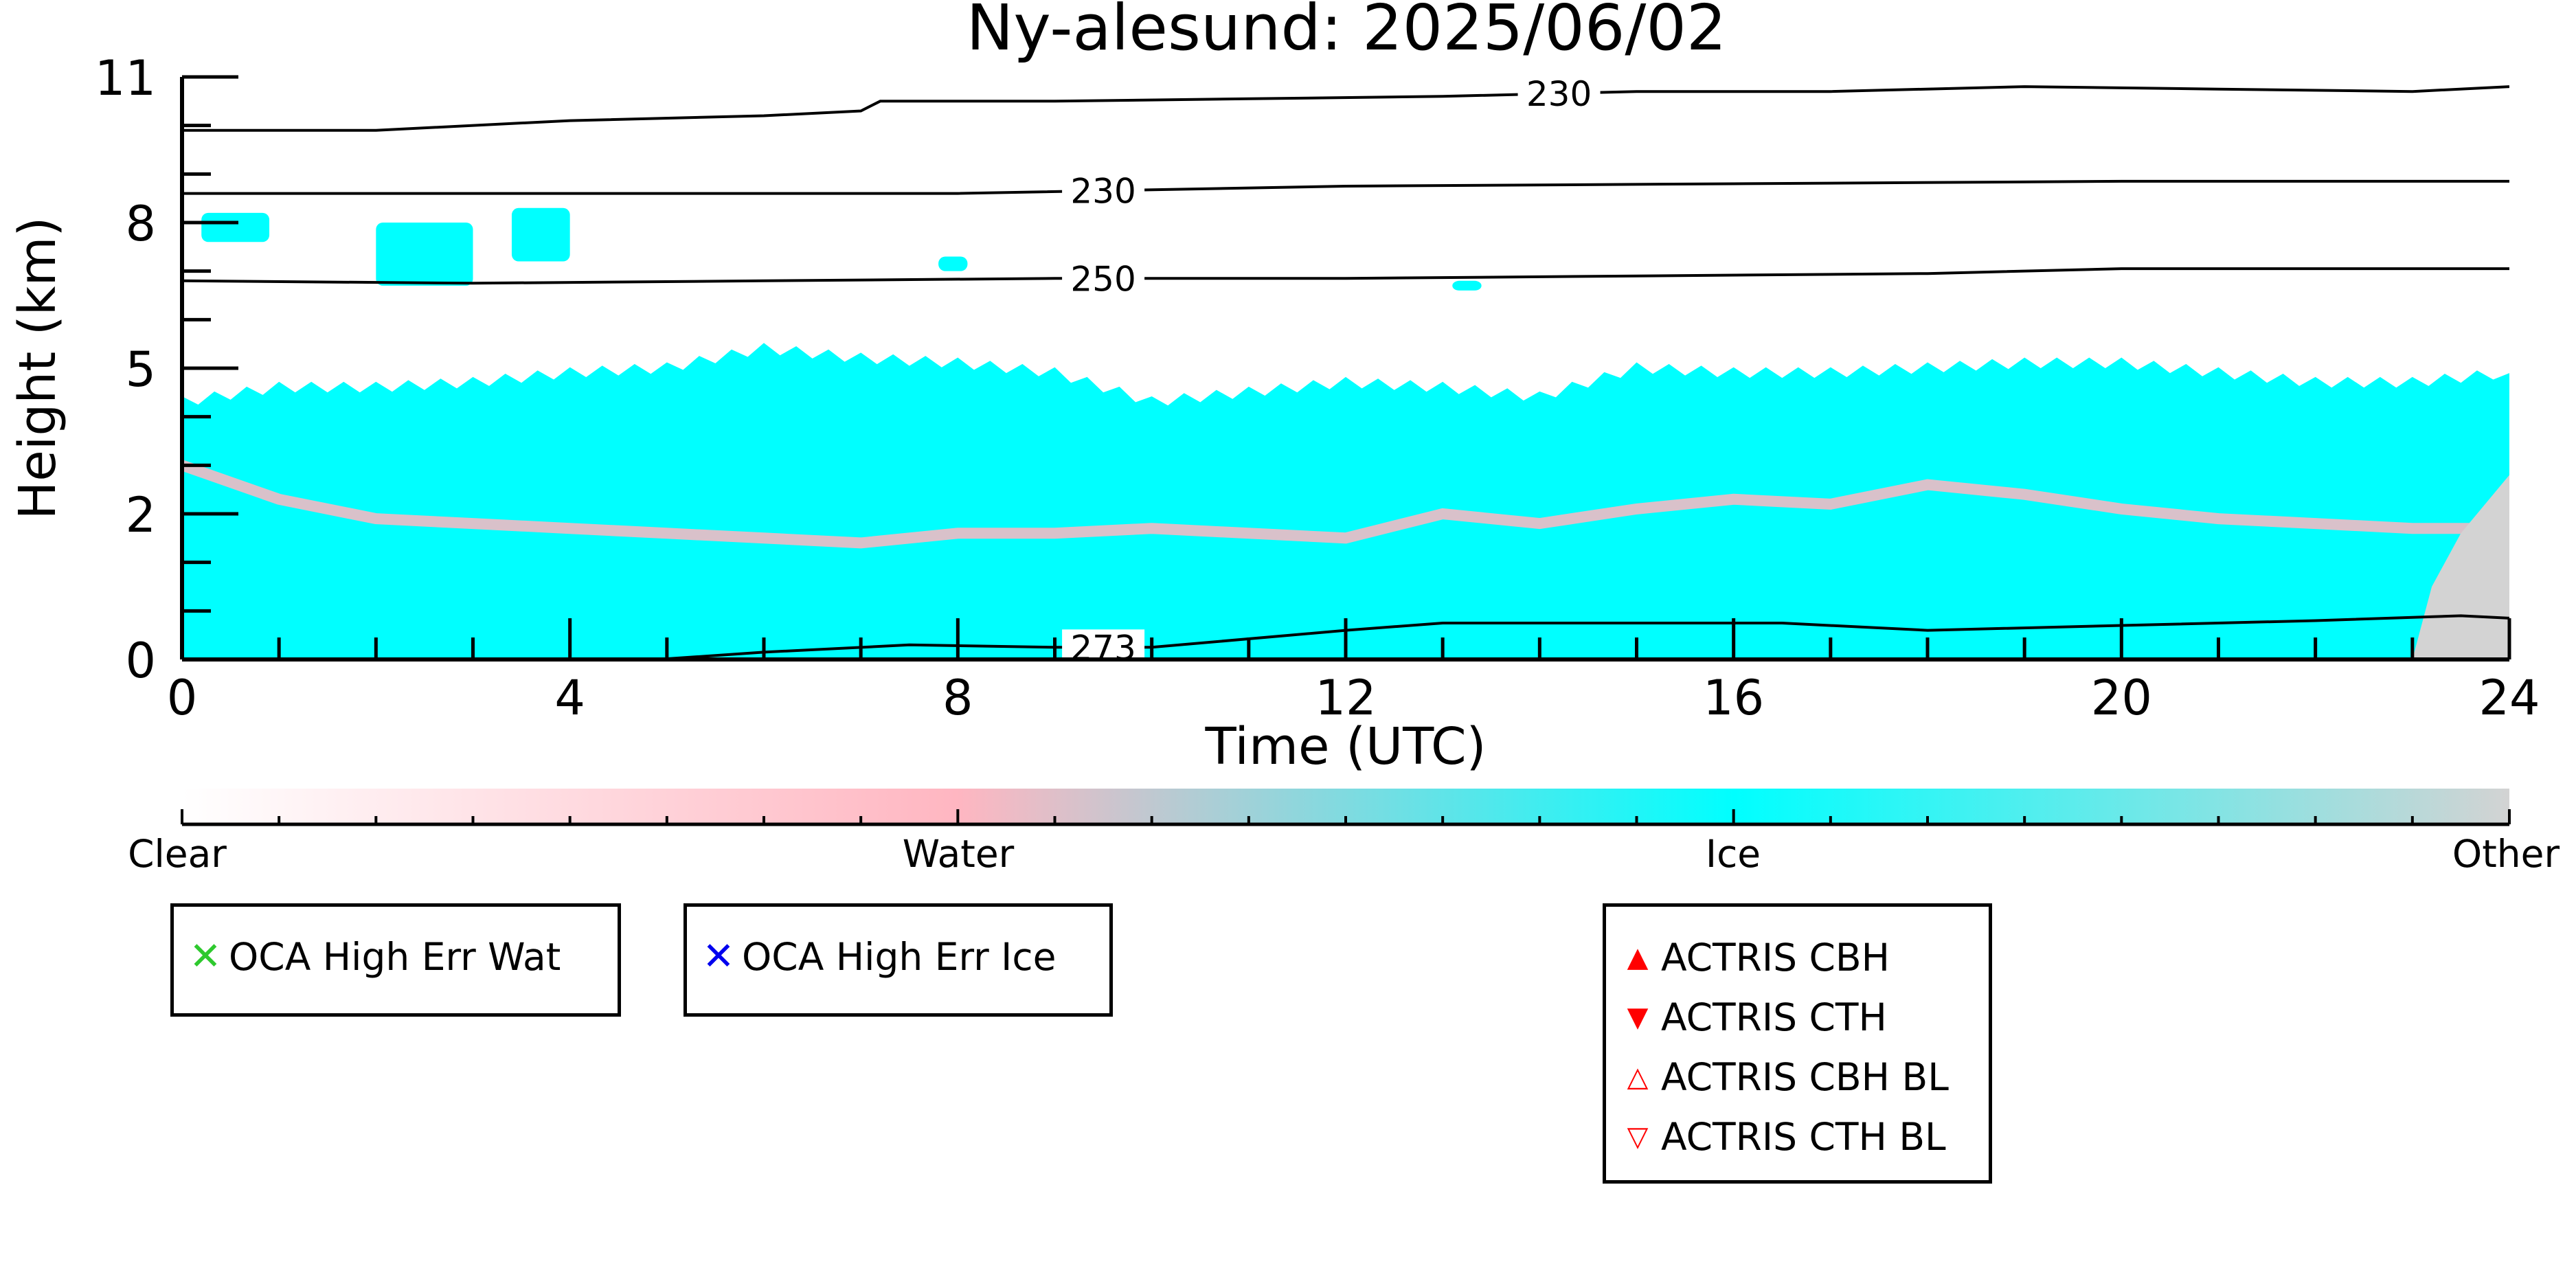 This screenshot has height=1288, width=2576. I want to click on legend-item: ▲ ACTRIS CBH, so click(1755, 958).